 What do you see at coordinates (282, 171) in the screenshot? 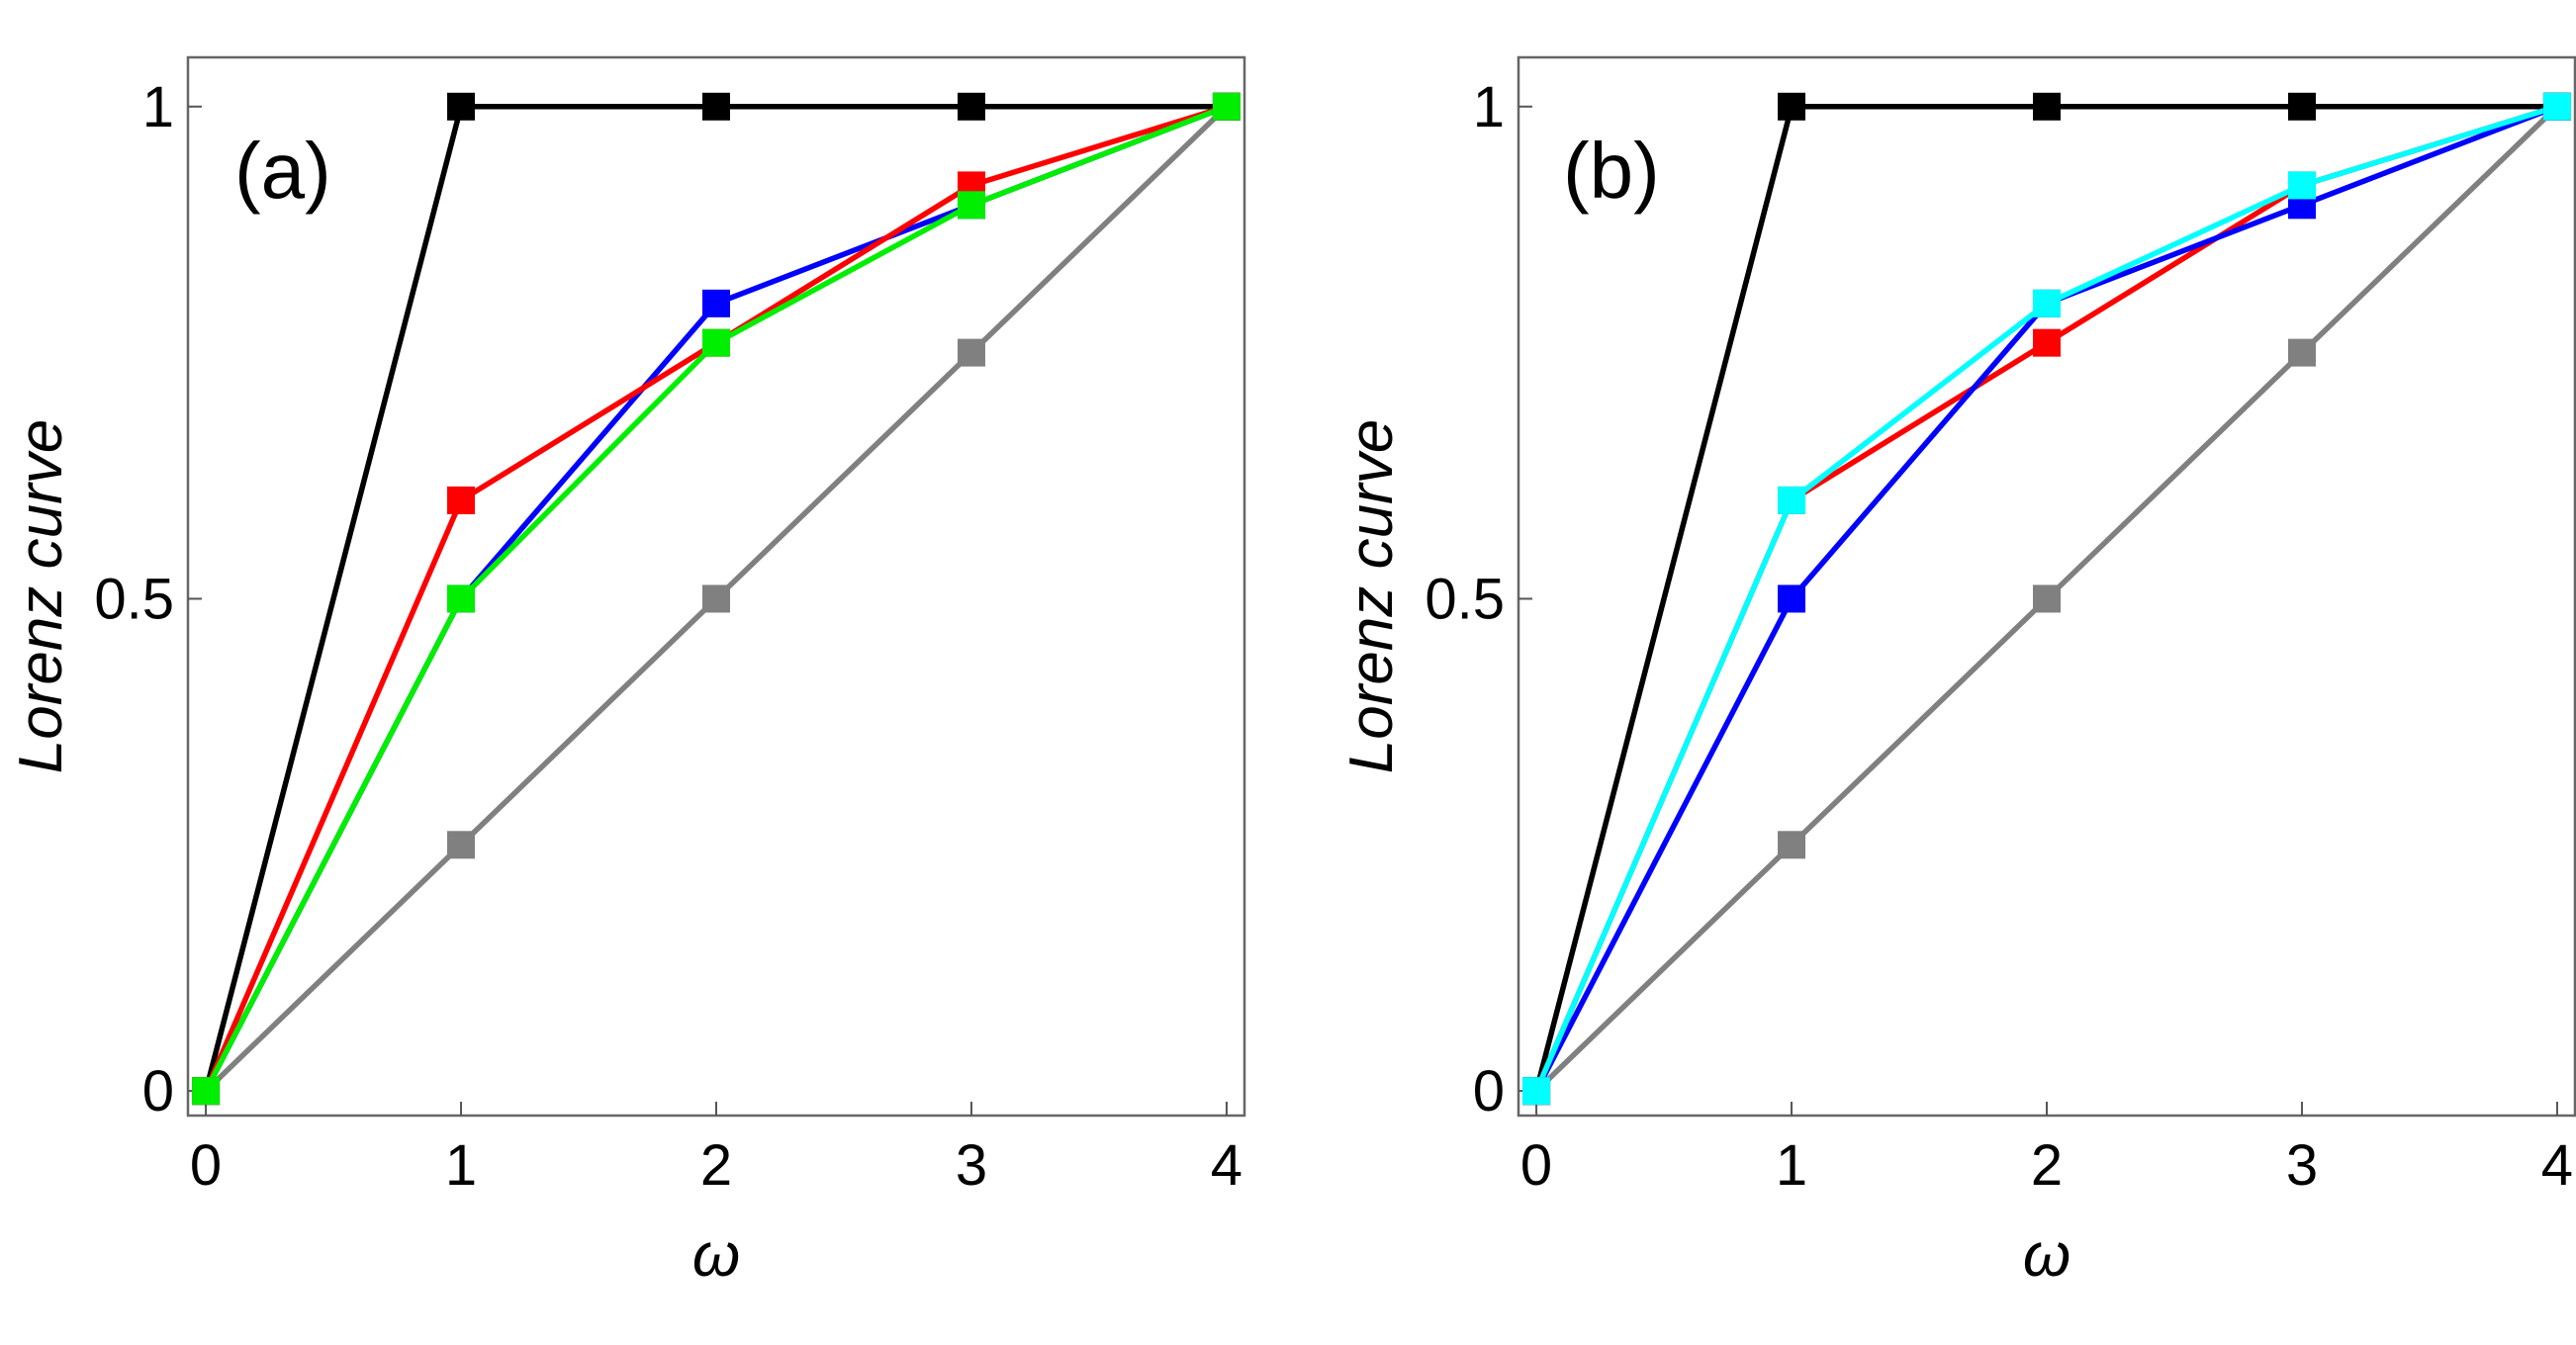
I see `panel-label: (a)` at bounding box center [282, 171].